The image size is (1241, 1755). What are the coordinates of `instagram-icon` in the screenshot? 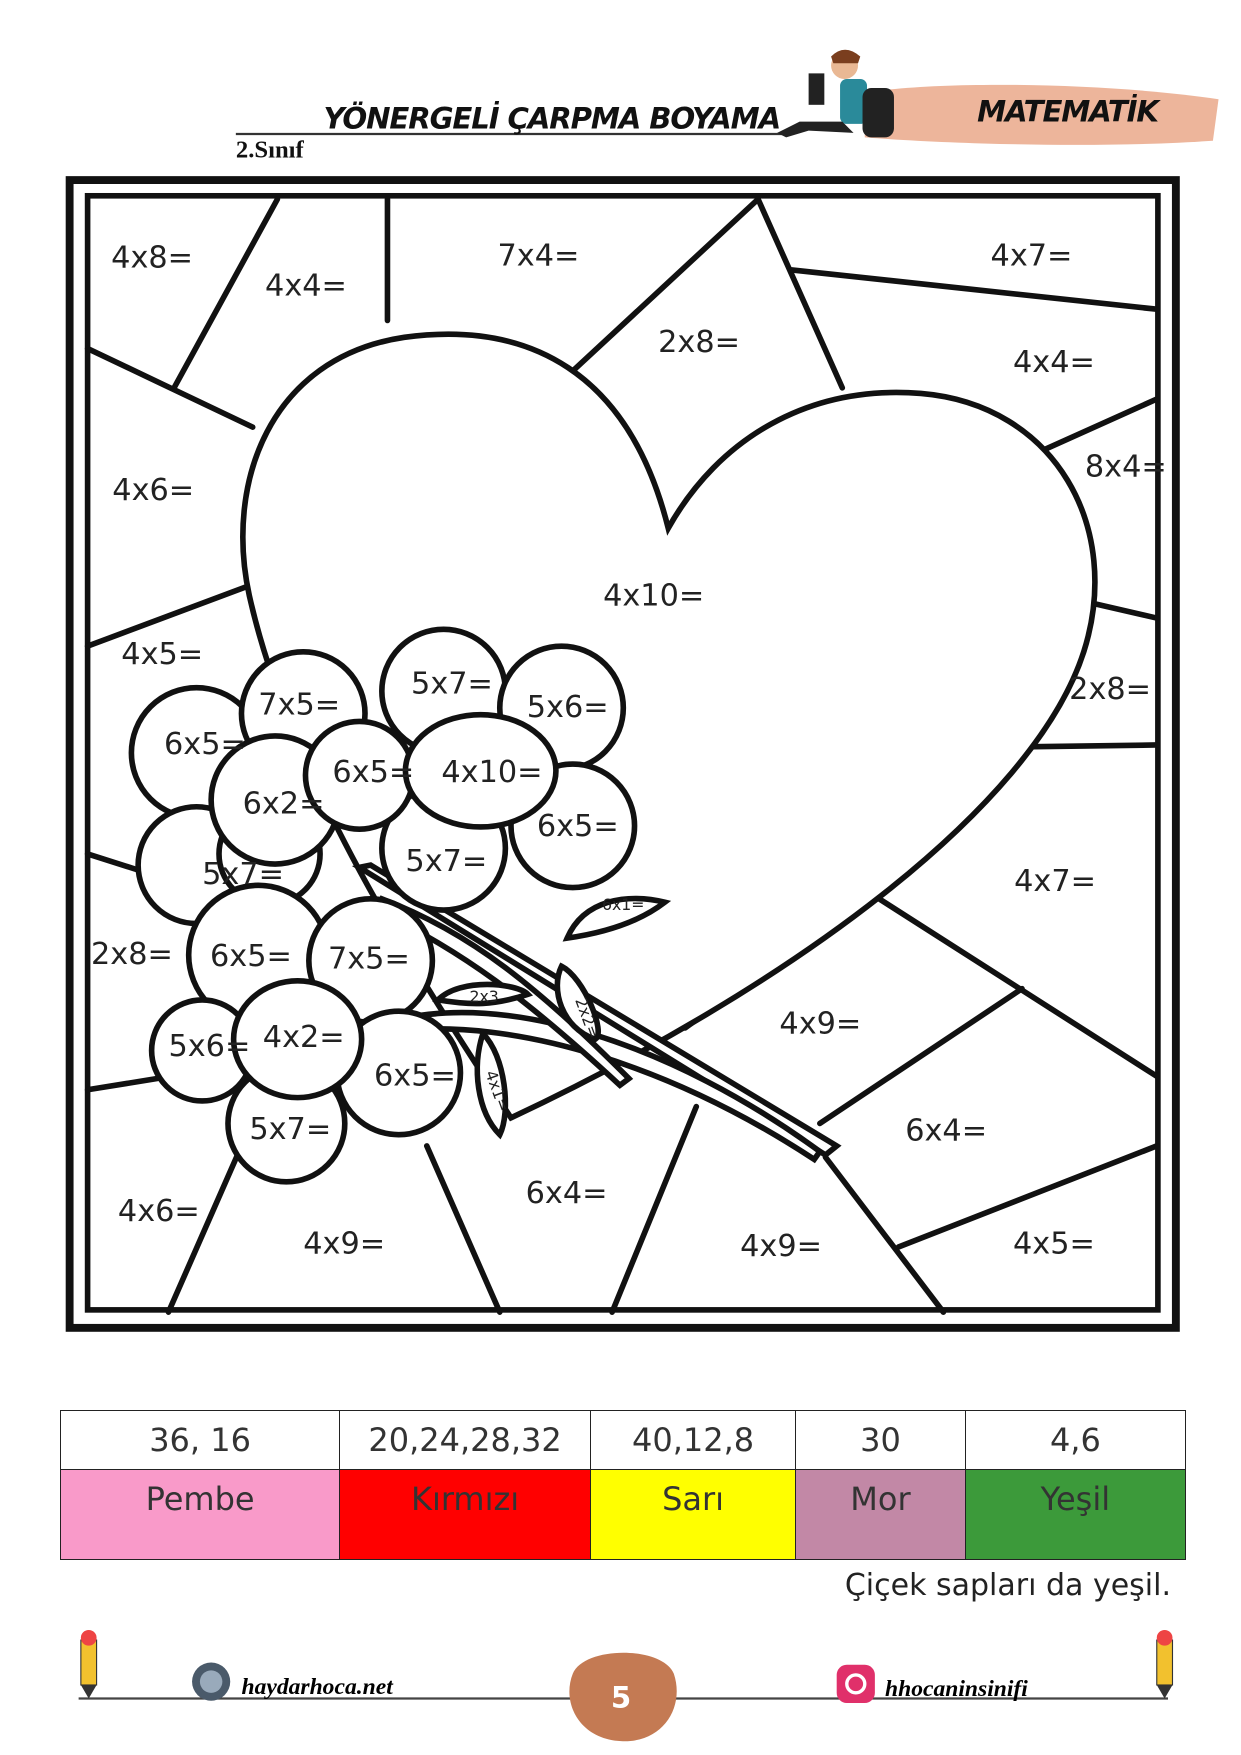 It's located at (855, 1683).